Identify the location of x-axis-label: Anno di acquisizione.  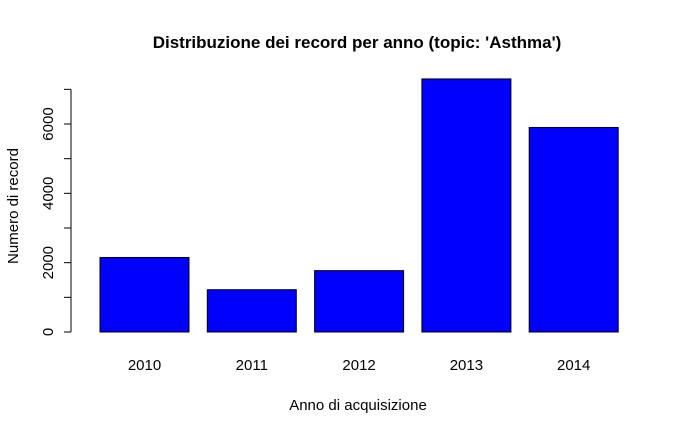
(358, 405).